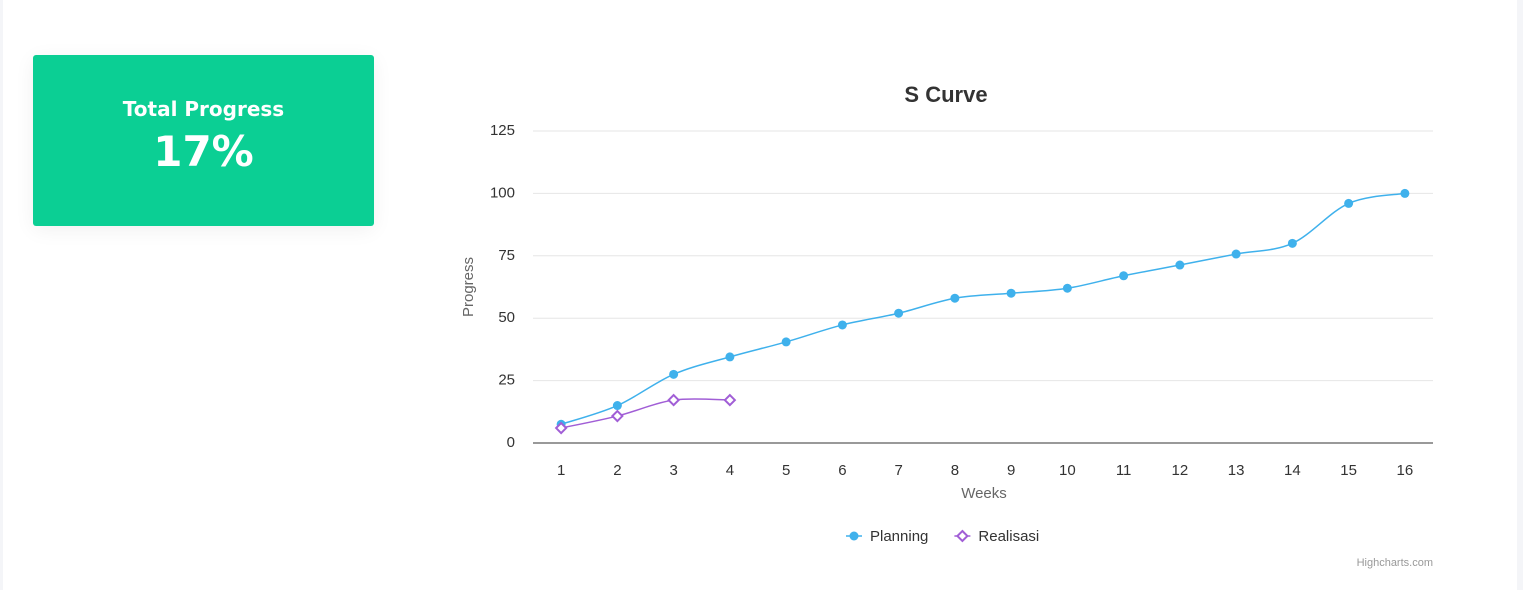 Image resolution: width=1523 pixels, height=590 pixels. What do you see at coordinates (1011, 470) in the screenshot?
I see `x-tick-label: 9` at bounding box center [1011, 470].